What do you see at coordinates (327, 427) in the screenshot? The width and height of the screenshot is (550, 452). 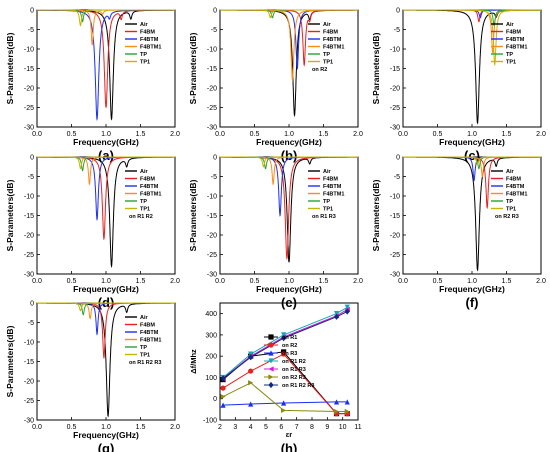 I see `x-tick-label: 9` at bounding box center [327, 427].